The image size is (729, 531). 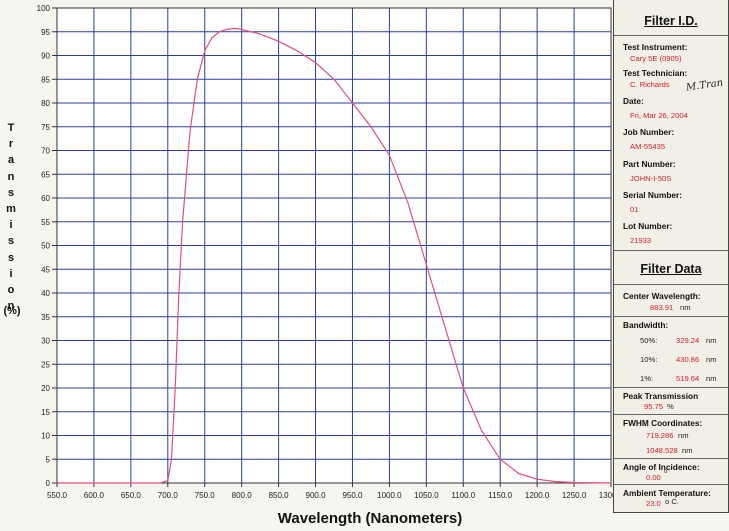 I want to click on y-tick-label: 20, so click(x=45, y=388).